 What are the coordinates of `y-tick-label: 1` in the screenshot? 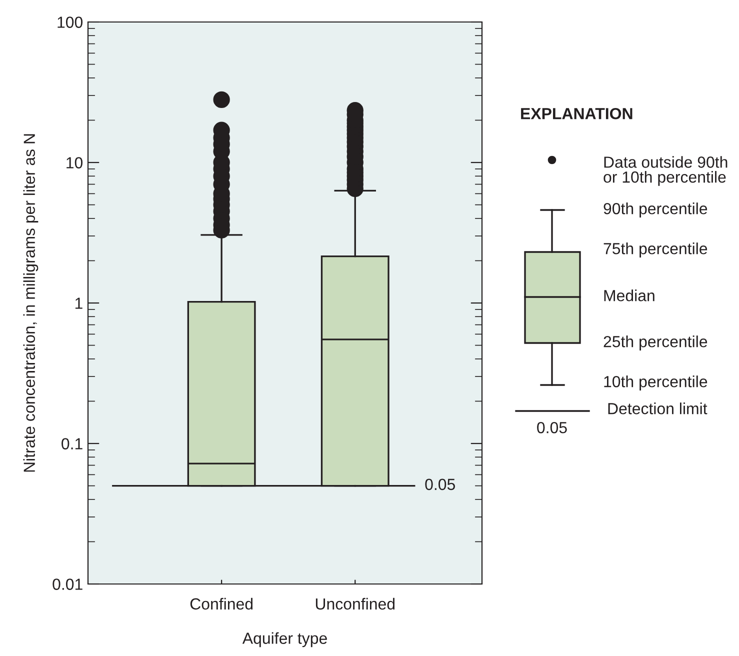 It's located at (78, 303).